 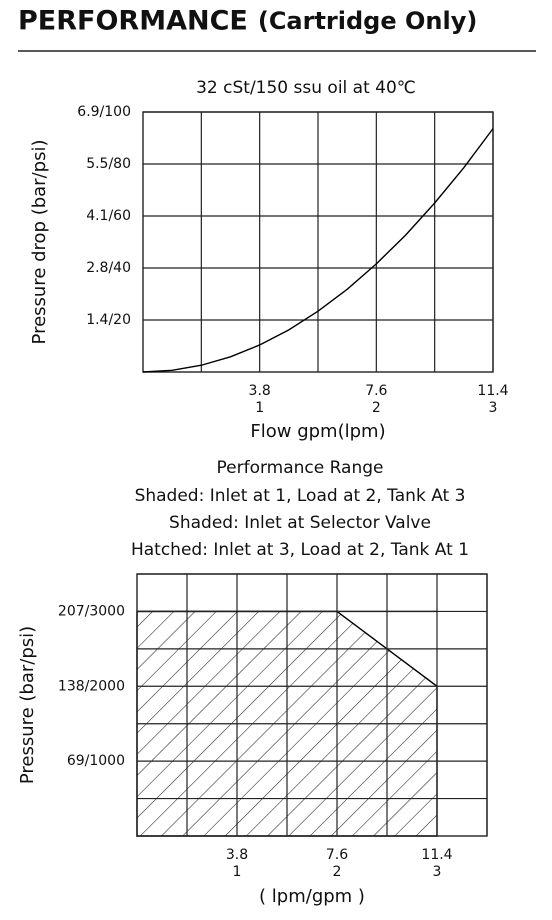 I want to click on y-tick-label: 4.1/60, so click(x=108, y=216).